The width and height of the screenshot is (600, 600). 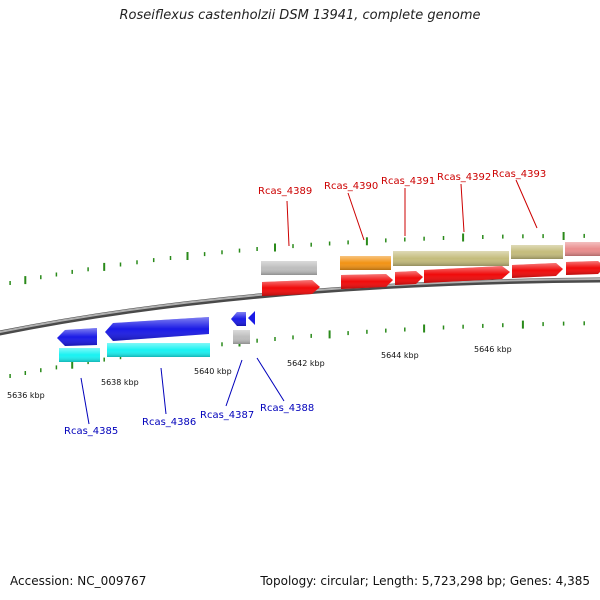 What do you see at coordinates (285, 191) in the screenshot?
I see `gene-label-rcas-4389: Rcas_4389` at bounding box center [285, 191].